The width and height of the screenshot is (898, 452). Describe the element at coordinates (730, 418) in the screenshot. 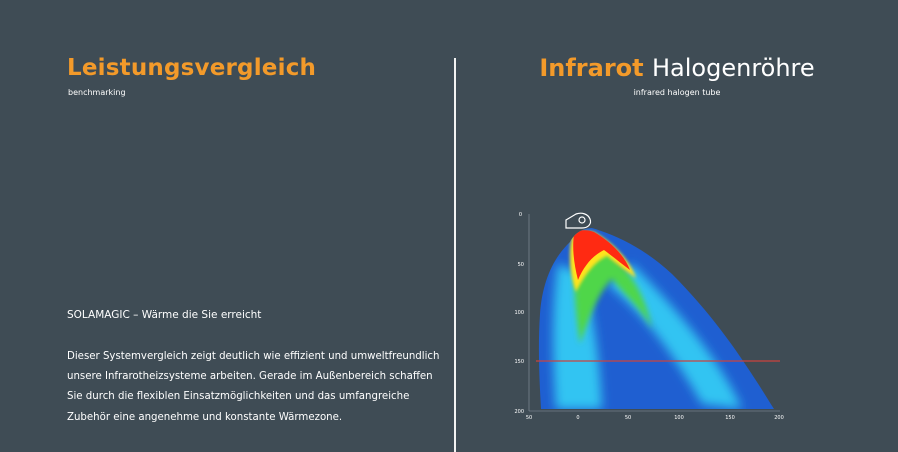

I see `x-tick: 150` at that location.